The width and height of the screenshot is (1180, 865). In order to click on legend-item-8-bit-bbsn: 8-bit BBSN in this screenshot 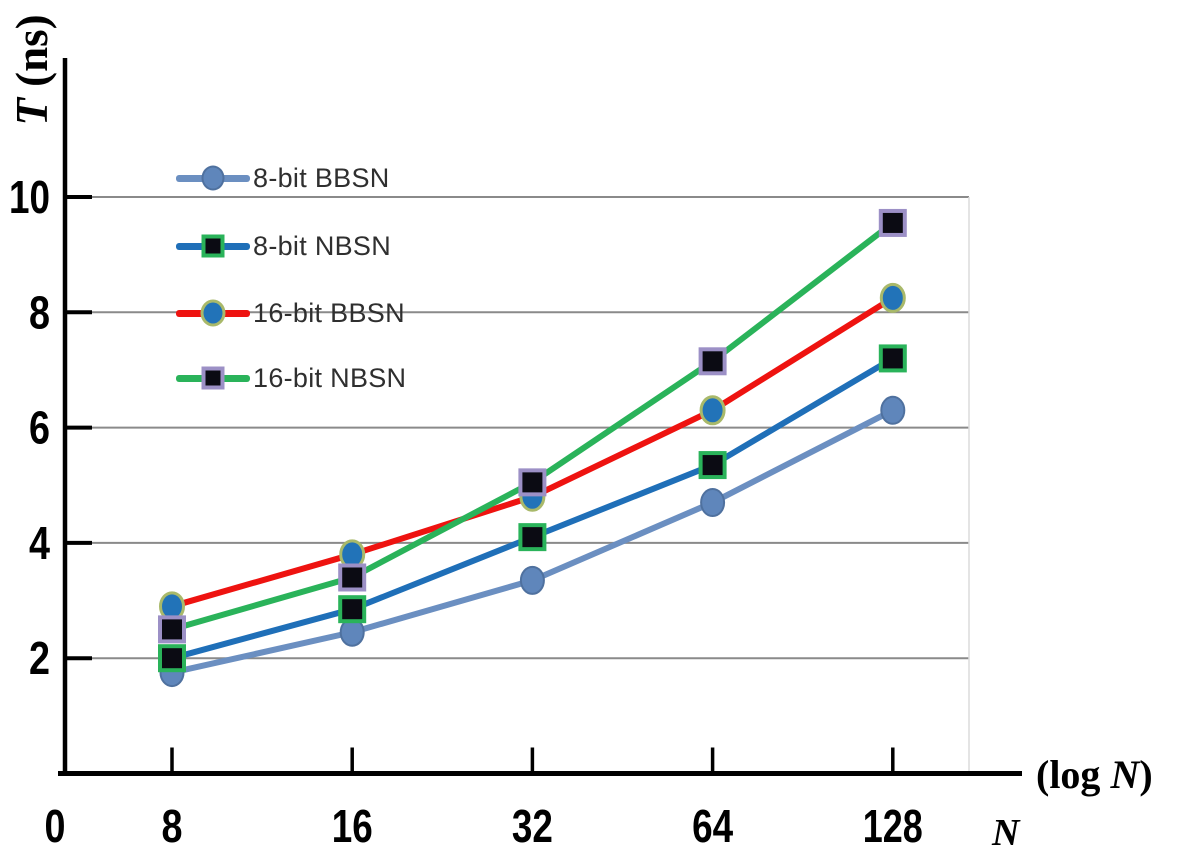, I will do `click(283, 178)`.